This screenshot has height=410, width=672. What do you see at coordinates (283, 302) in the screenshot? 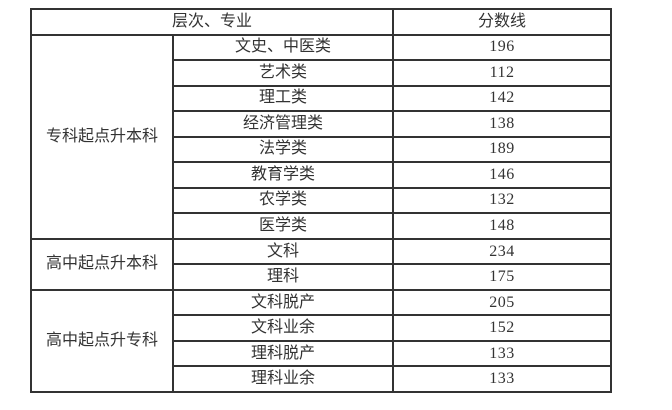
I see `major-cell: 文科脱产` at bounding box center [283, 302].